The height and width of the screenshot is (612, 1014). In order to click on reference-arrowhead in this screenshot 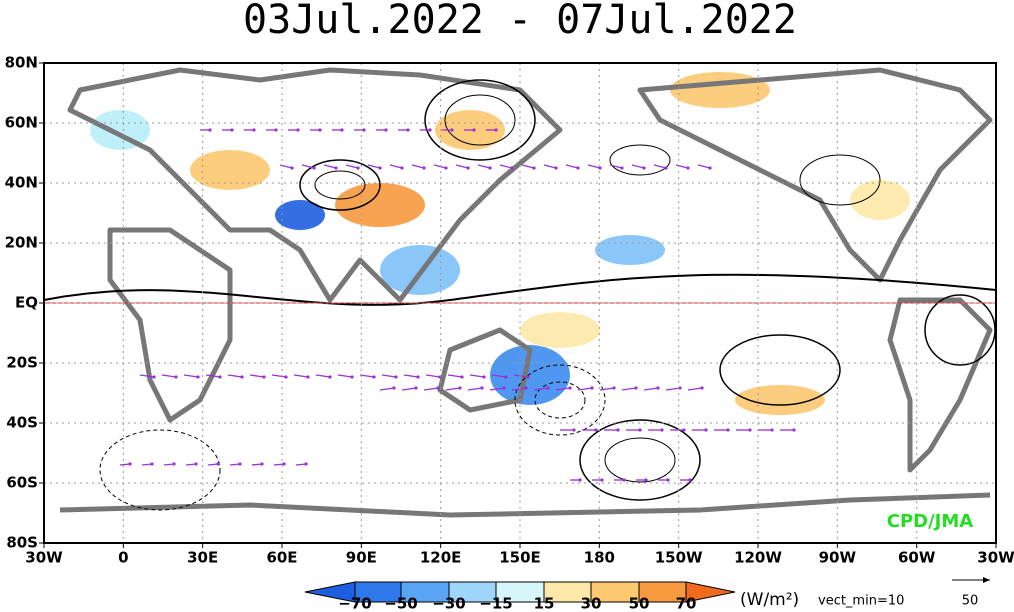, I will do `click(986, 580)`.